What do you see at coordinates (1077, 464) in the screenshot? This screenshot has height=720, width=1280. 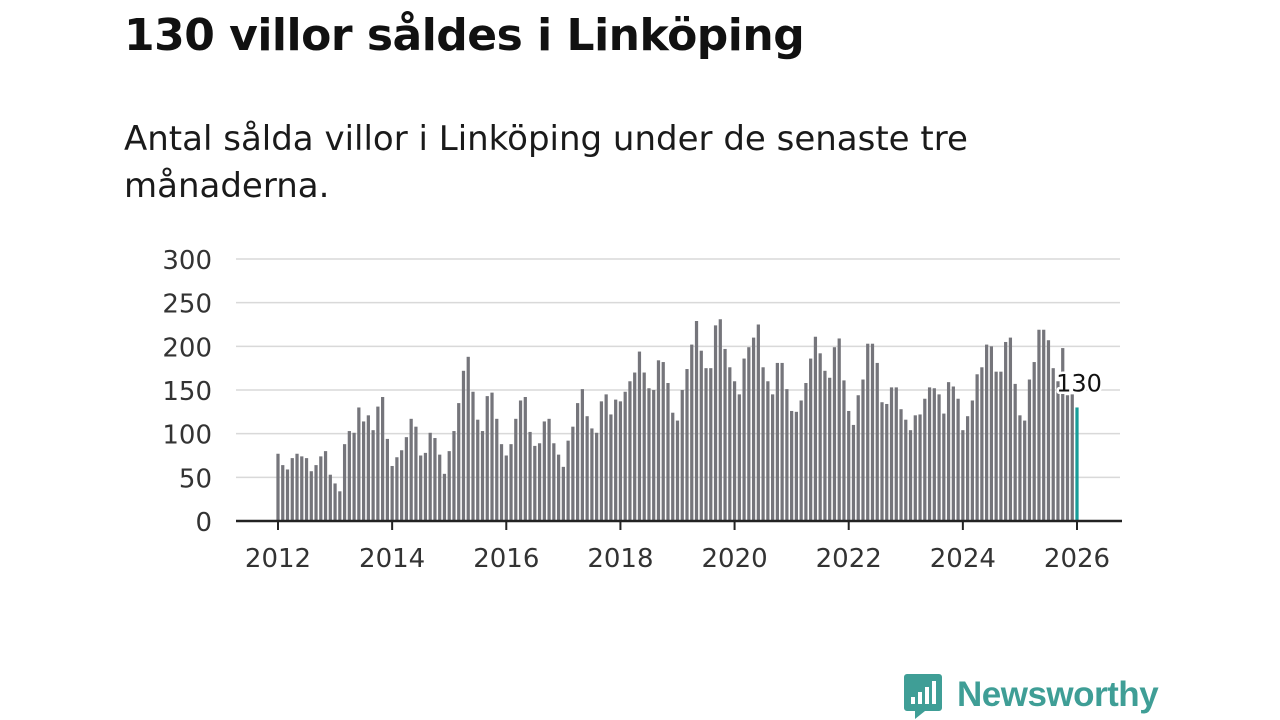 I see `bar-highlight` at bounding box center [1077, 464].